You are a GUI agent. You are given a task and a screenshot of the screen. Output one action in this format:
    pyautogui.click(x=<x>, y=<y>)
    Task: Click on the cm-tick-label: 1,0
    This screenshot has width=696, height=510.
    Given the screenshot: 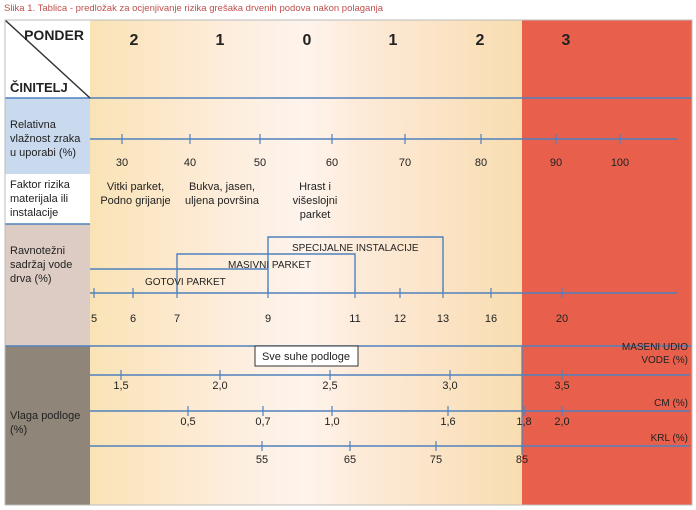 What is the action you would take?
    pyautogui.click(x=331, y=422)
    